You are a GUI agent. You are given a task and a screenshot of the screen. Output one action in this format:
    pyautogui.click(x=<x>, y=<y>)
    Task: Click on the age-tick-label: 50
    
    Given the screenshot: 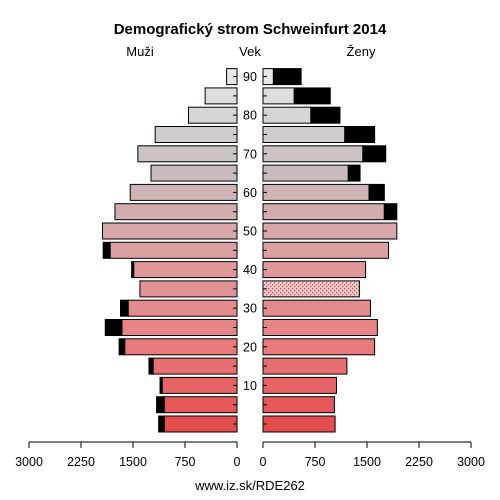 What is the action you would take?
    pyautogui.click(x=250, y=232)
    